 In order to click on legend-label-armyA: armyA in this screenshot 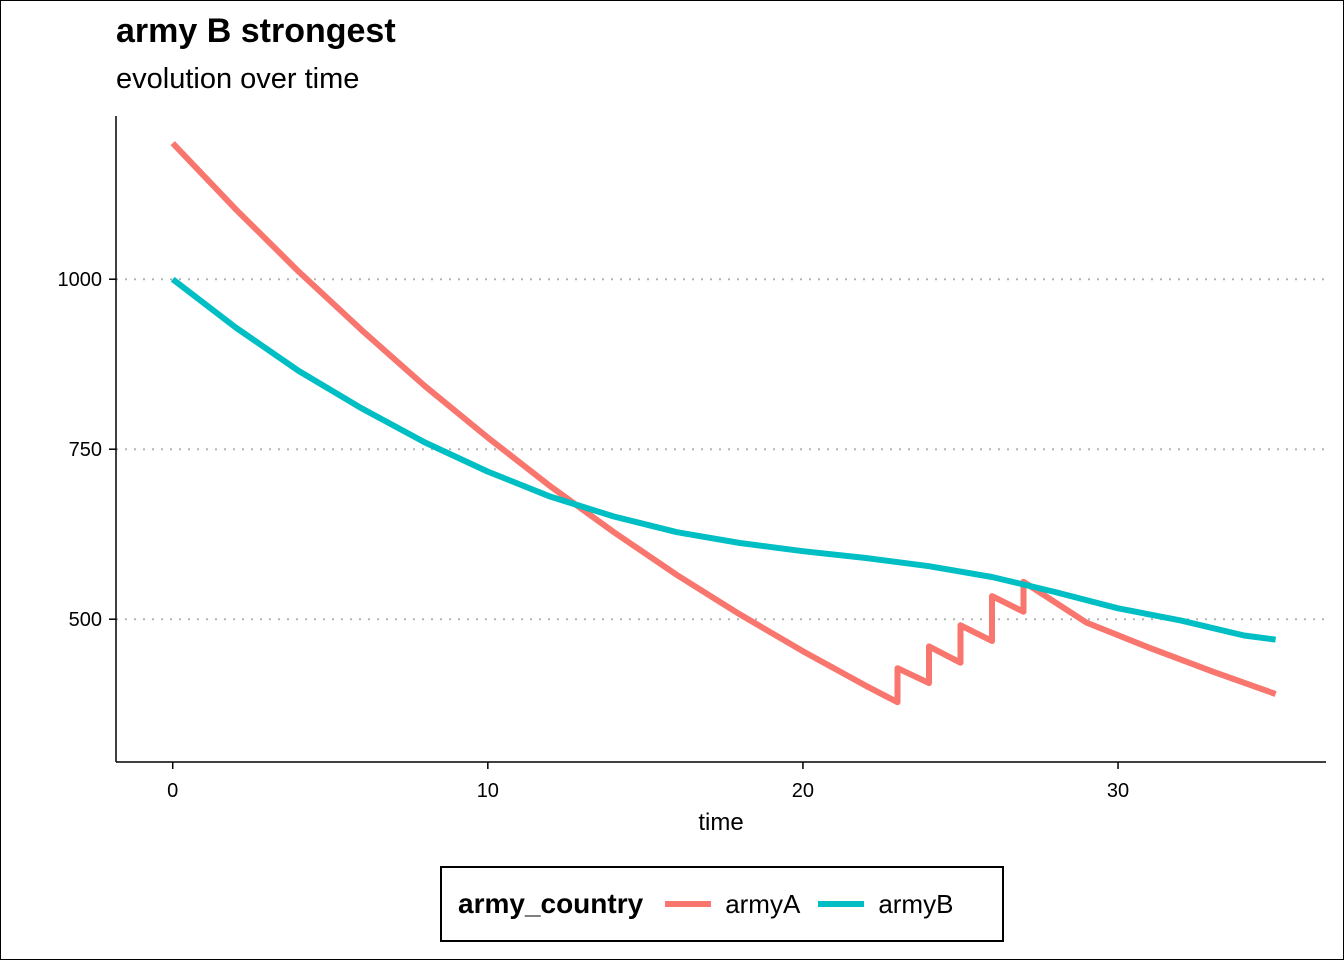, I will do `click(763, 903)`.